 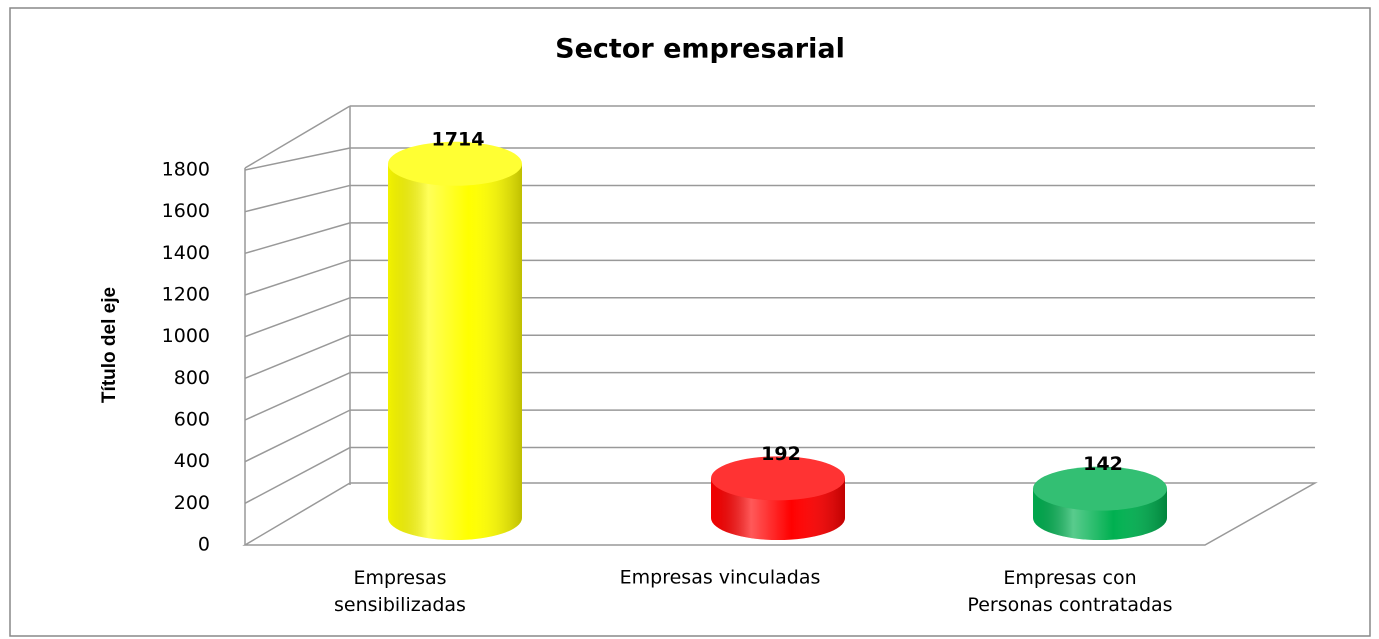 I want to click on x-tick-label: Empresas con Personas contratadas, so click(x=1069, y=591).